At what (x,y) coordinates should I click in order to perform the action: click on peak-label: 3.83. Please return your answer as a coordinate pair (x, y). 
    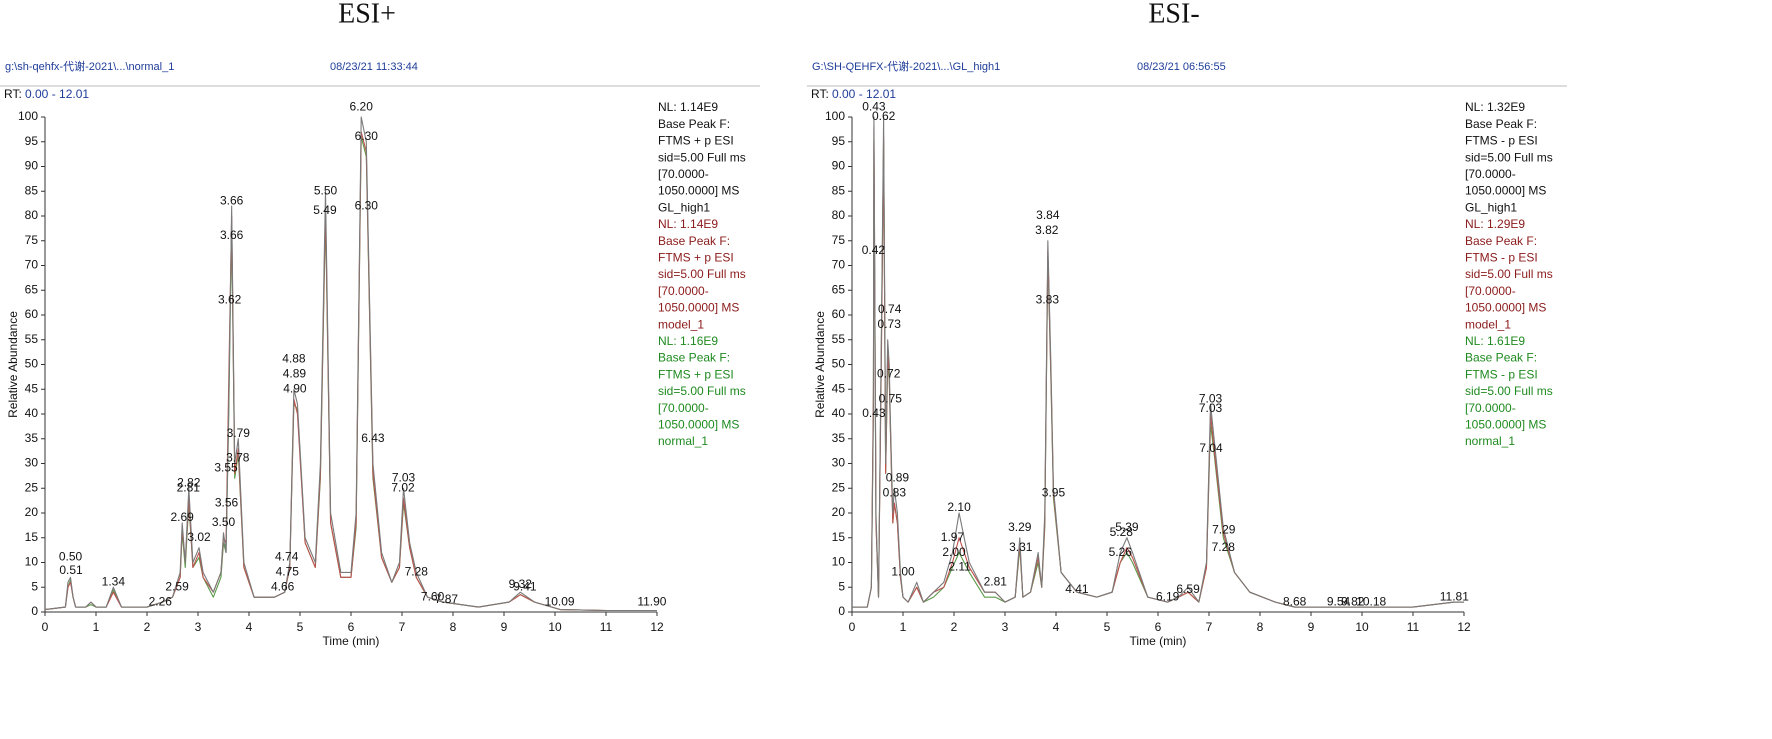
    Looking at the image, I should click on (1048, 299).